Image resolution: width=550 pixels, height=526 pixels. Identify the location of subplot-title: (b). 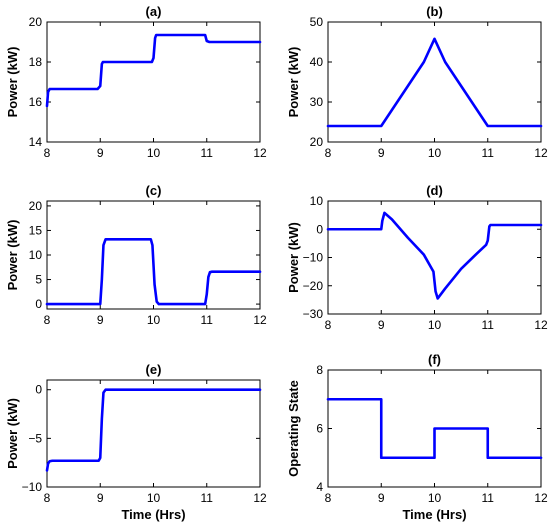
(434, 11).